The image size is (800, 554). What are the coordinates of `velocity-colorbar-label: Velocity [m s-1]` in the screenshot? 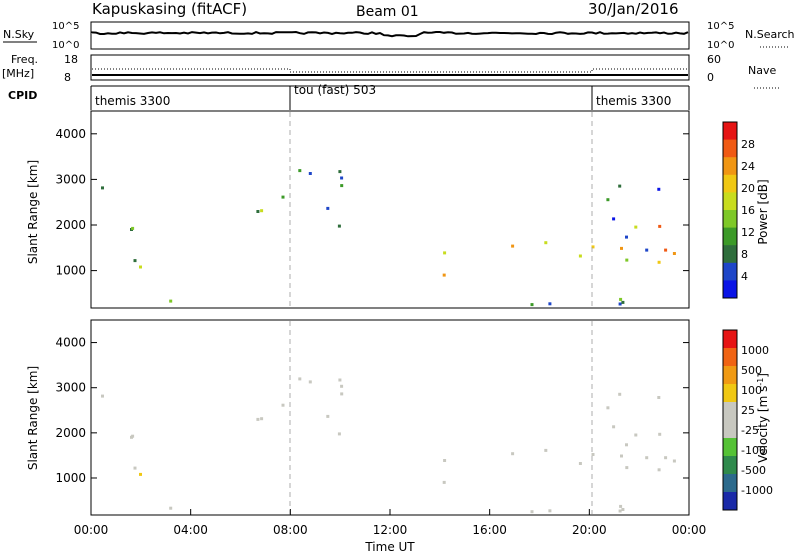 It's located at (763, 418).